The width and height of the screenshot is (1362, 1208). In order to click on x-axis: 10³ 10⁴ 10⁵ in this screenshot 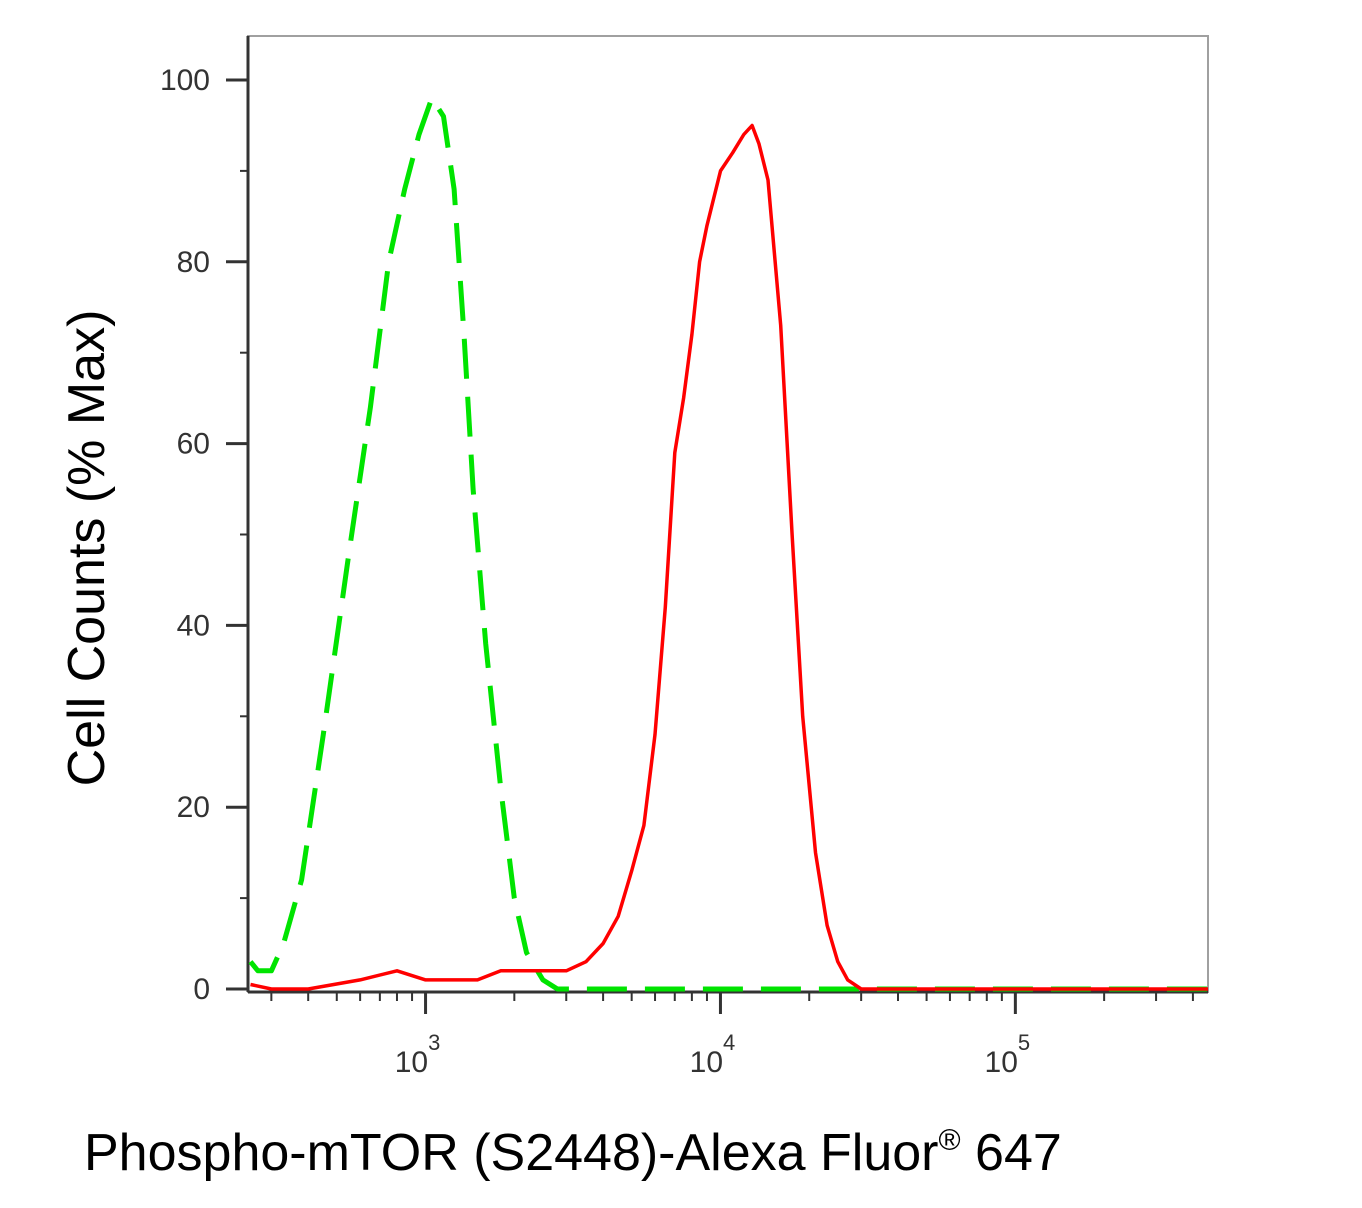, I will do `click(728, 1034)`.